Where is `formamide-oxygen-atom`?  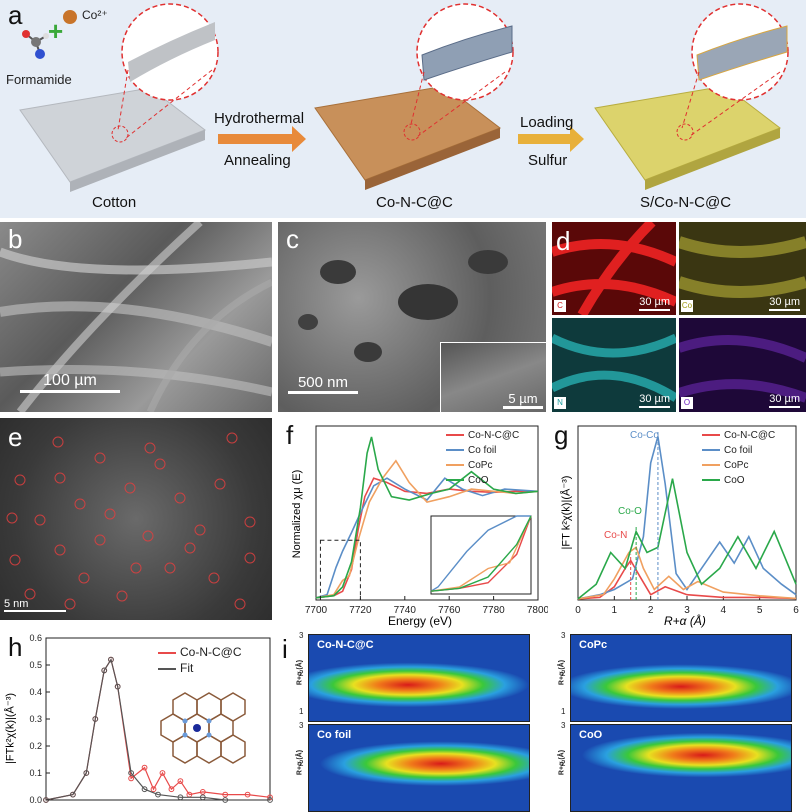 formamide-oxygen-atom is located at coordinates (26, 34).